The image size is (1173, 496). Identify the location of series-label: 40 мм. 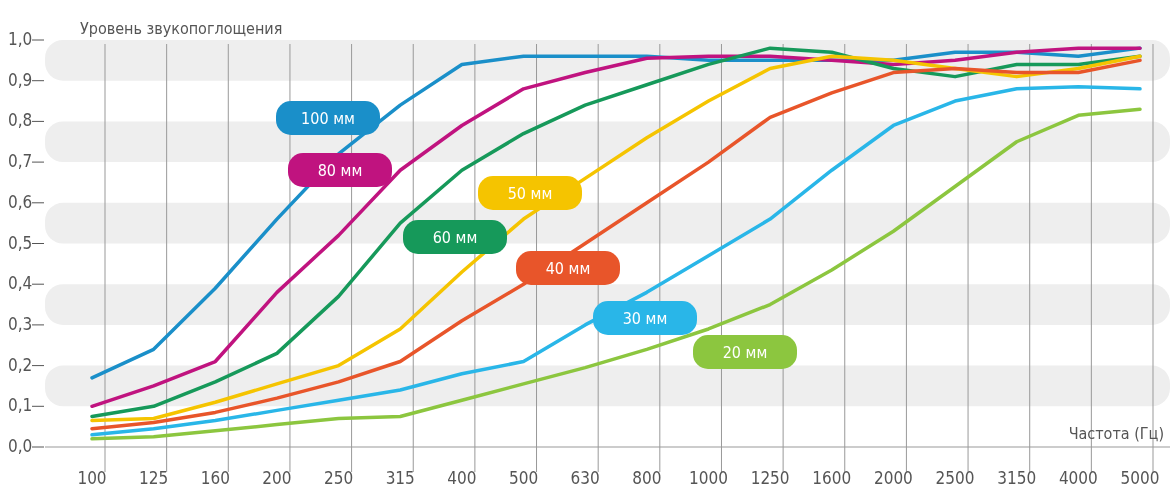
(568, 268).